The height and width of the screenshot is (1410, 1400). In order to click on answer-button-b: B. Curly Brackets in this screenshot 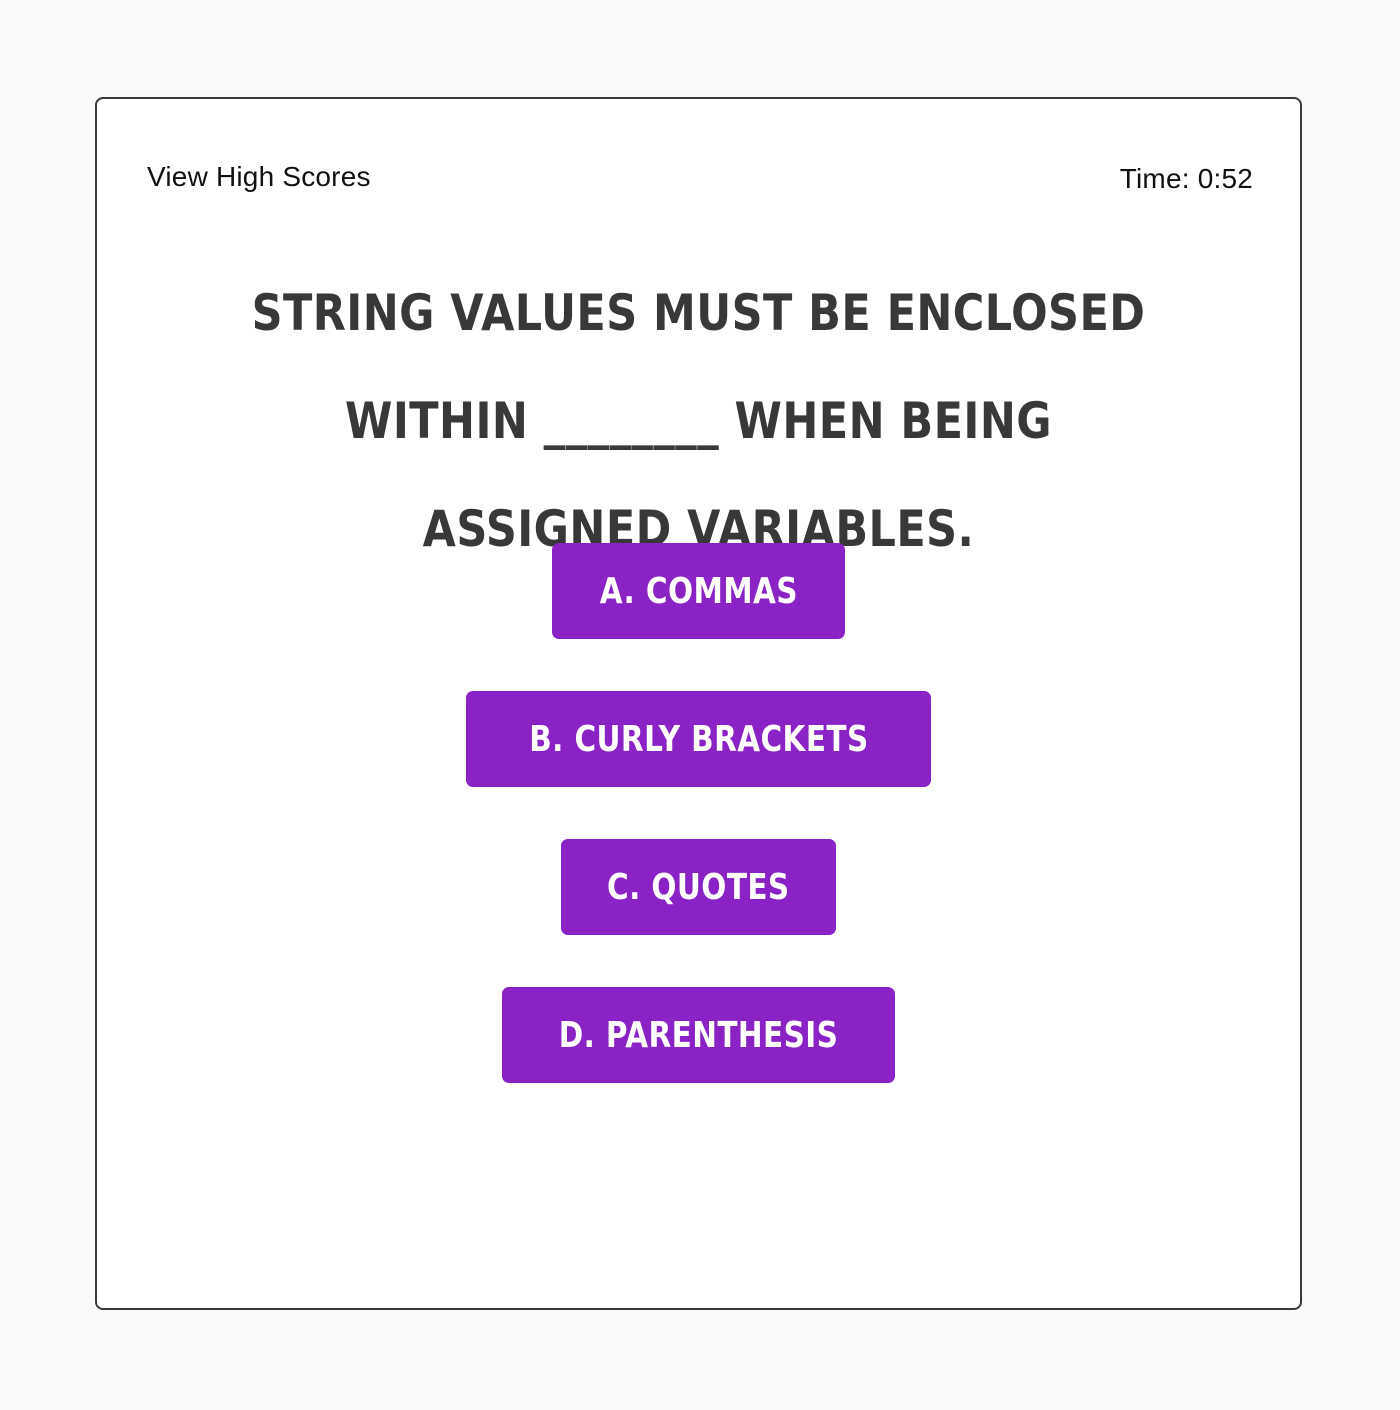, I will do `click(698, 739)`.